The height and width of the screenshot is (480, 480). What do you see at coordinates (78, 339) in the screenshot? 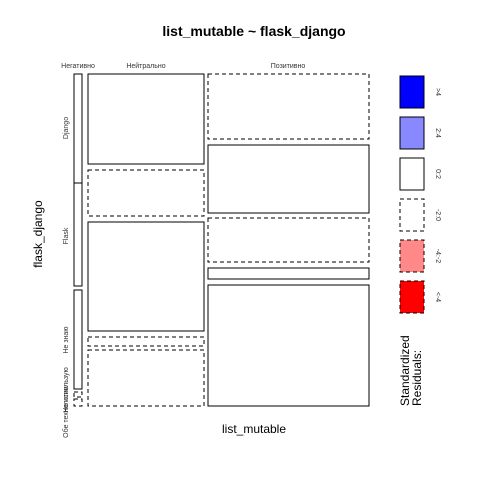
I see `cell-негативно-не-знаю` at bounding box center [78, 339].